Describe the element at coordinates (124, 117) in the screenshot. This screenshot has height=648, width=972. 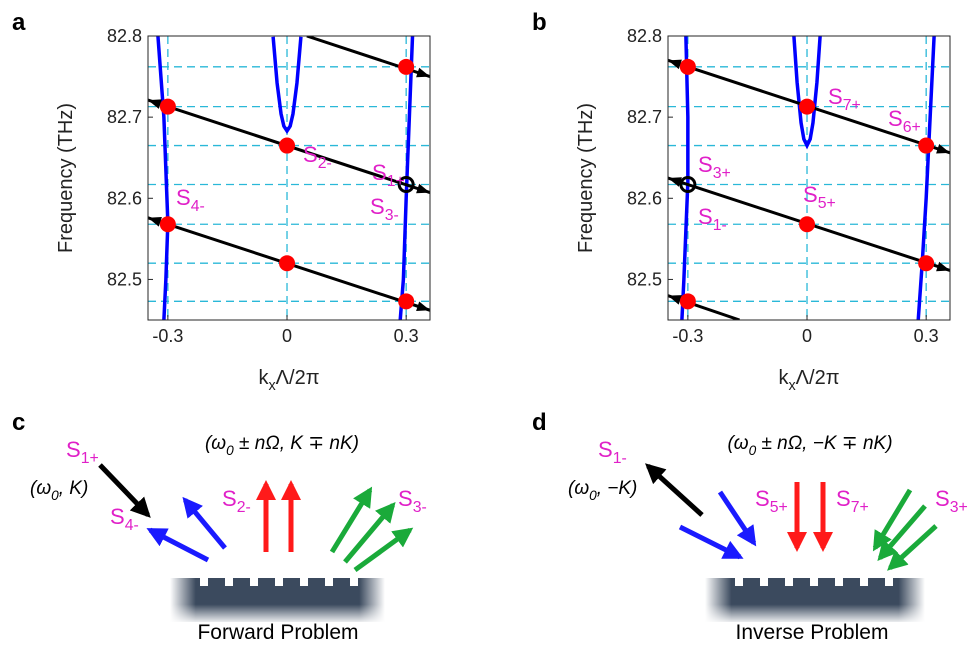
I see `y-tick-label: 82.7` at that location.